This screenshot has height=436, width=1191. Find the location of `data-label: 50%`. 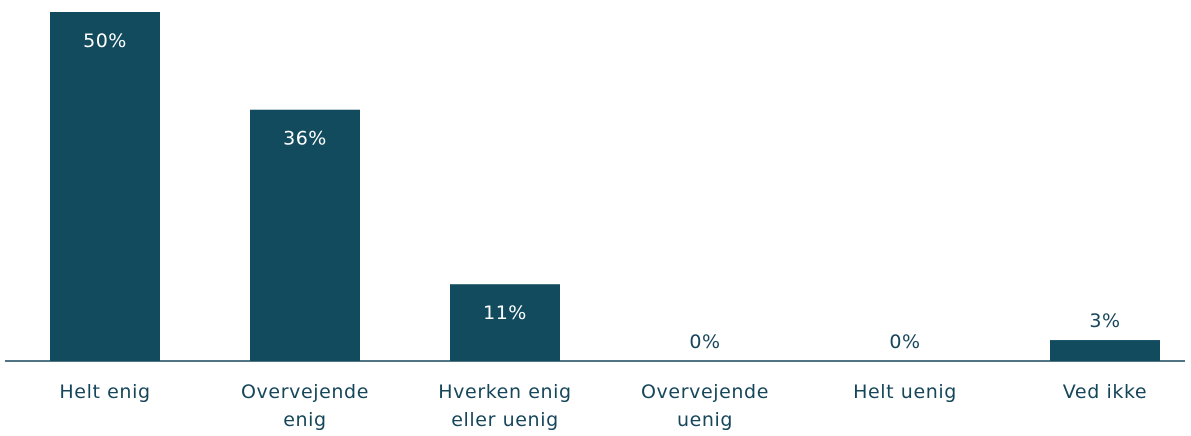

data-label: 50% is located at coordinates (105, 41).